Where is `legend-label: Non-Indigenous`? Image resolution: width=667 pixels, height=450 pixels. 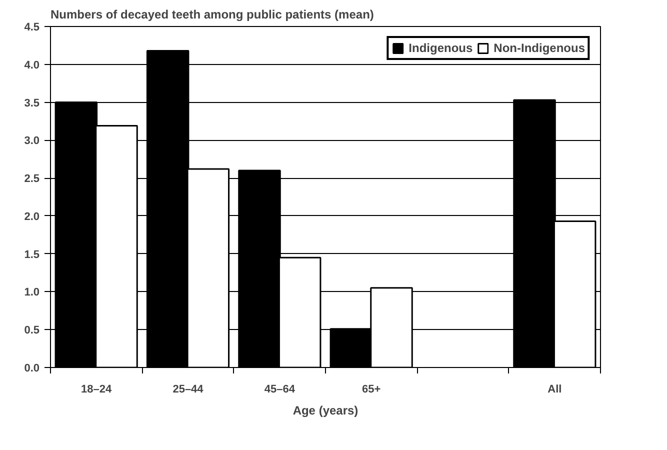
legend-label: Non-Indigenous is located at coordinates (539, 48).